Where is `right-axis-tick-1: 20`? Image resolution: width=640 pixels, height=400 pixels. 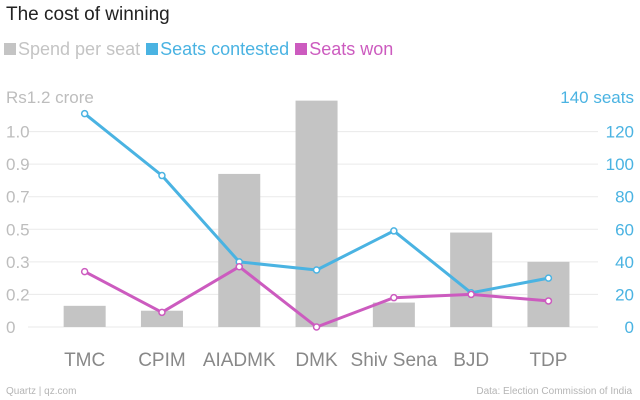 right-axis-tick-1: 20 is located at coordinates (624, 294).